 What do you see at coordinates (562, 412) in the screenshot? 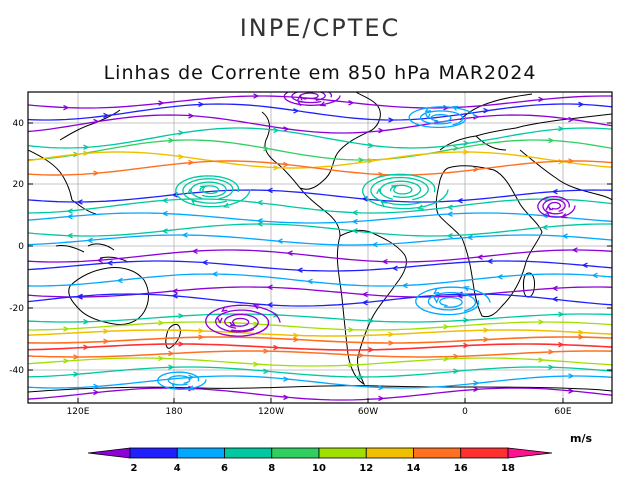
I see `lon-tick-label: 60E` at bounding box center [562, 412].